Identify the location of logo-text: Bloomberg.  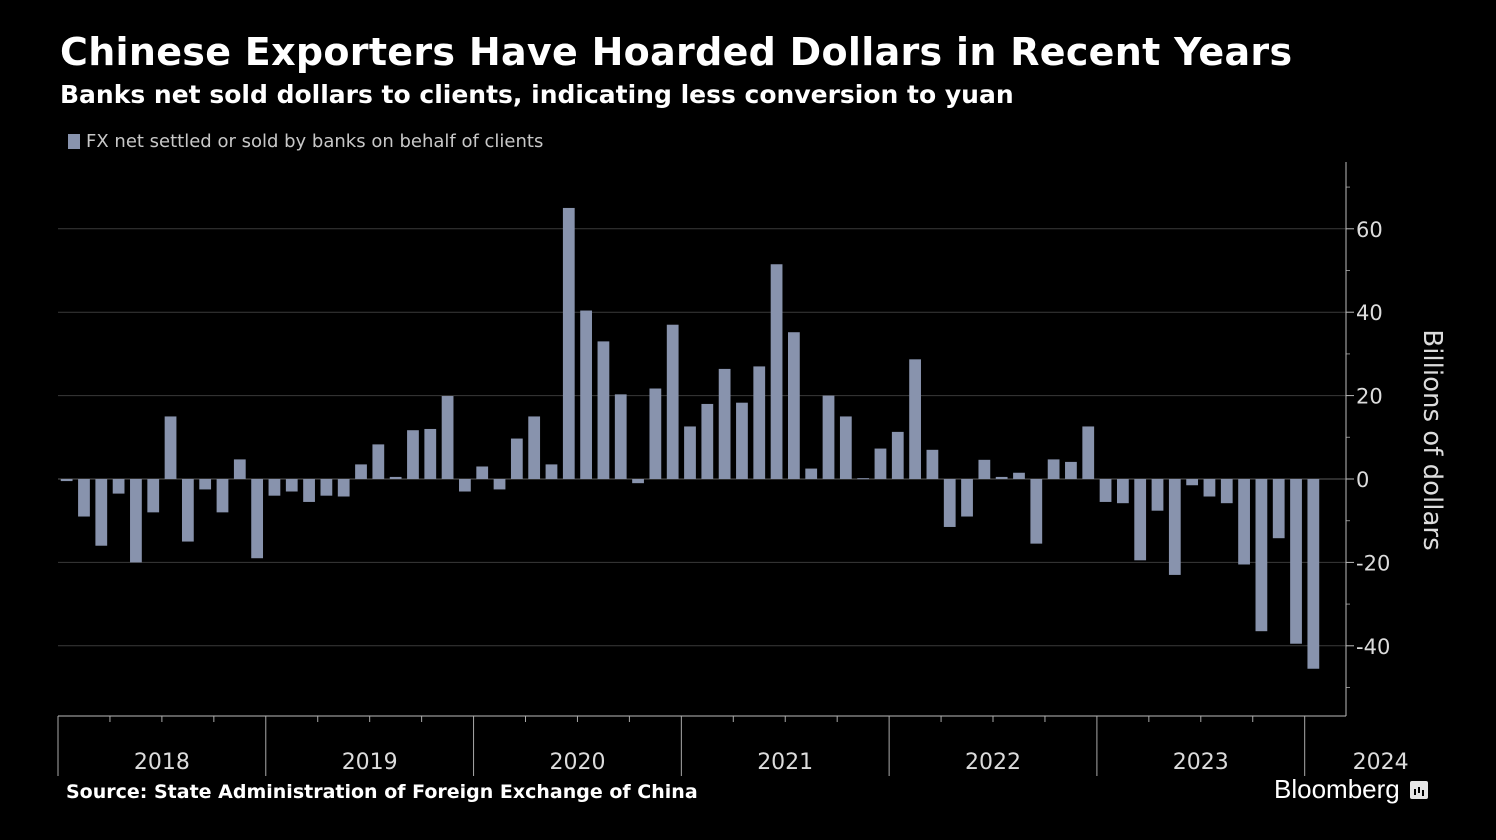
(1337, 789).